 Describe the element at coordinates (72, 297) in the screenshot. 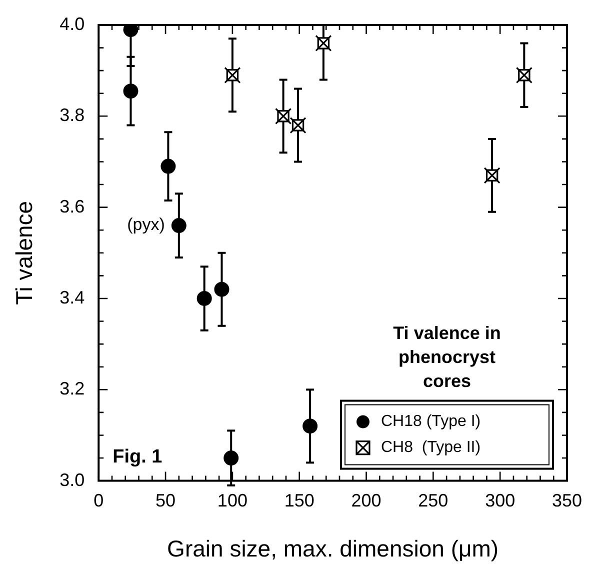

I see `y-tick-label: 3.4` at that location.